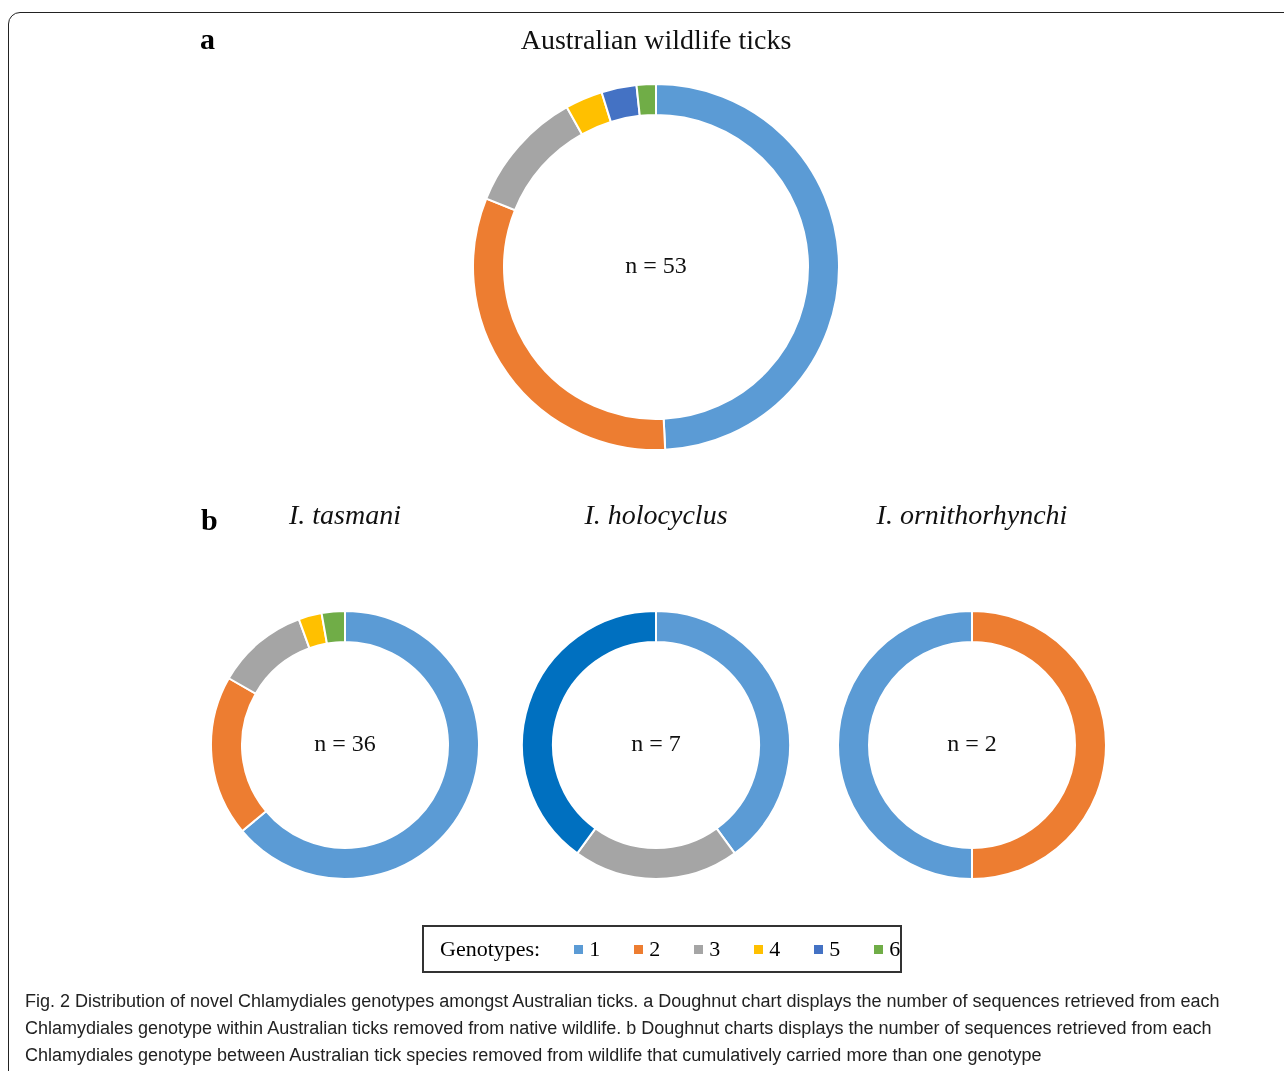 This screenshot has height=1071, width=1284. I want to click on legend-label: 2, so click(655, 949).